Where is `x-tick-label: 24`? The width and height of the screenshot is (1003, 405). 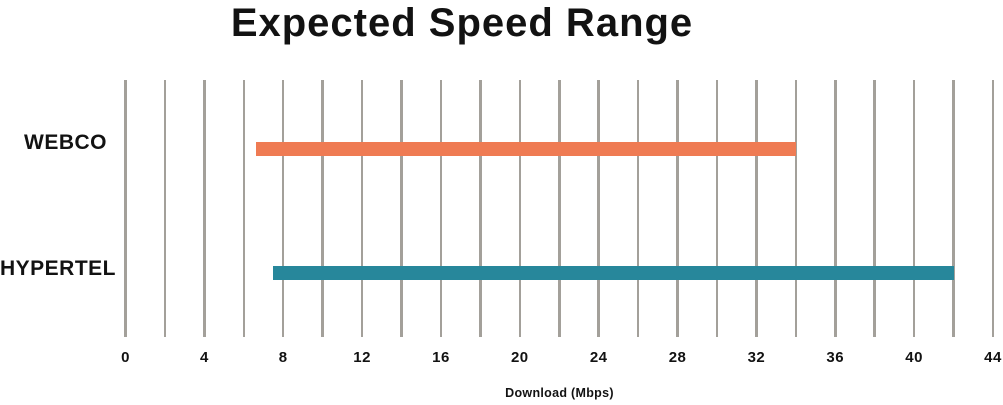
x-tick-label: 24 is located at coordinates (598, 357).